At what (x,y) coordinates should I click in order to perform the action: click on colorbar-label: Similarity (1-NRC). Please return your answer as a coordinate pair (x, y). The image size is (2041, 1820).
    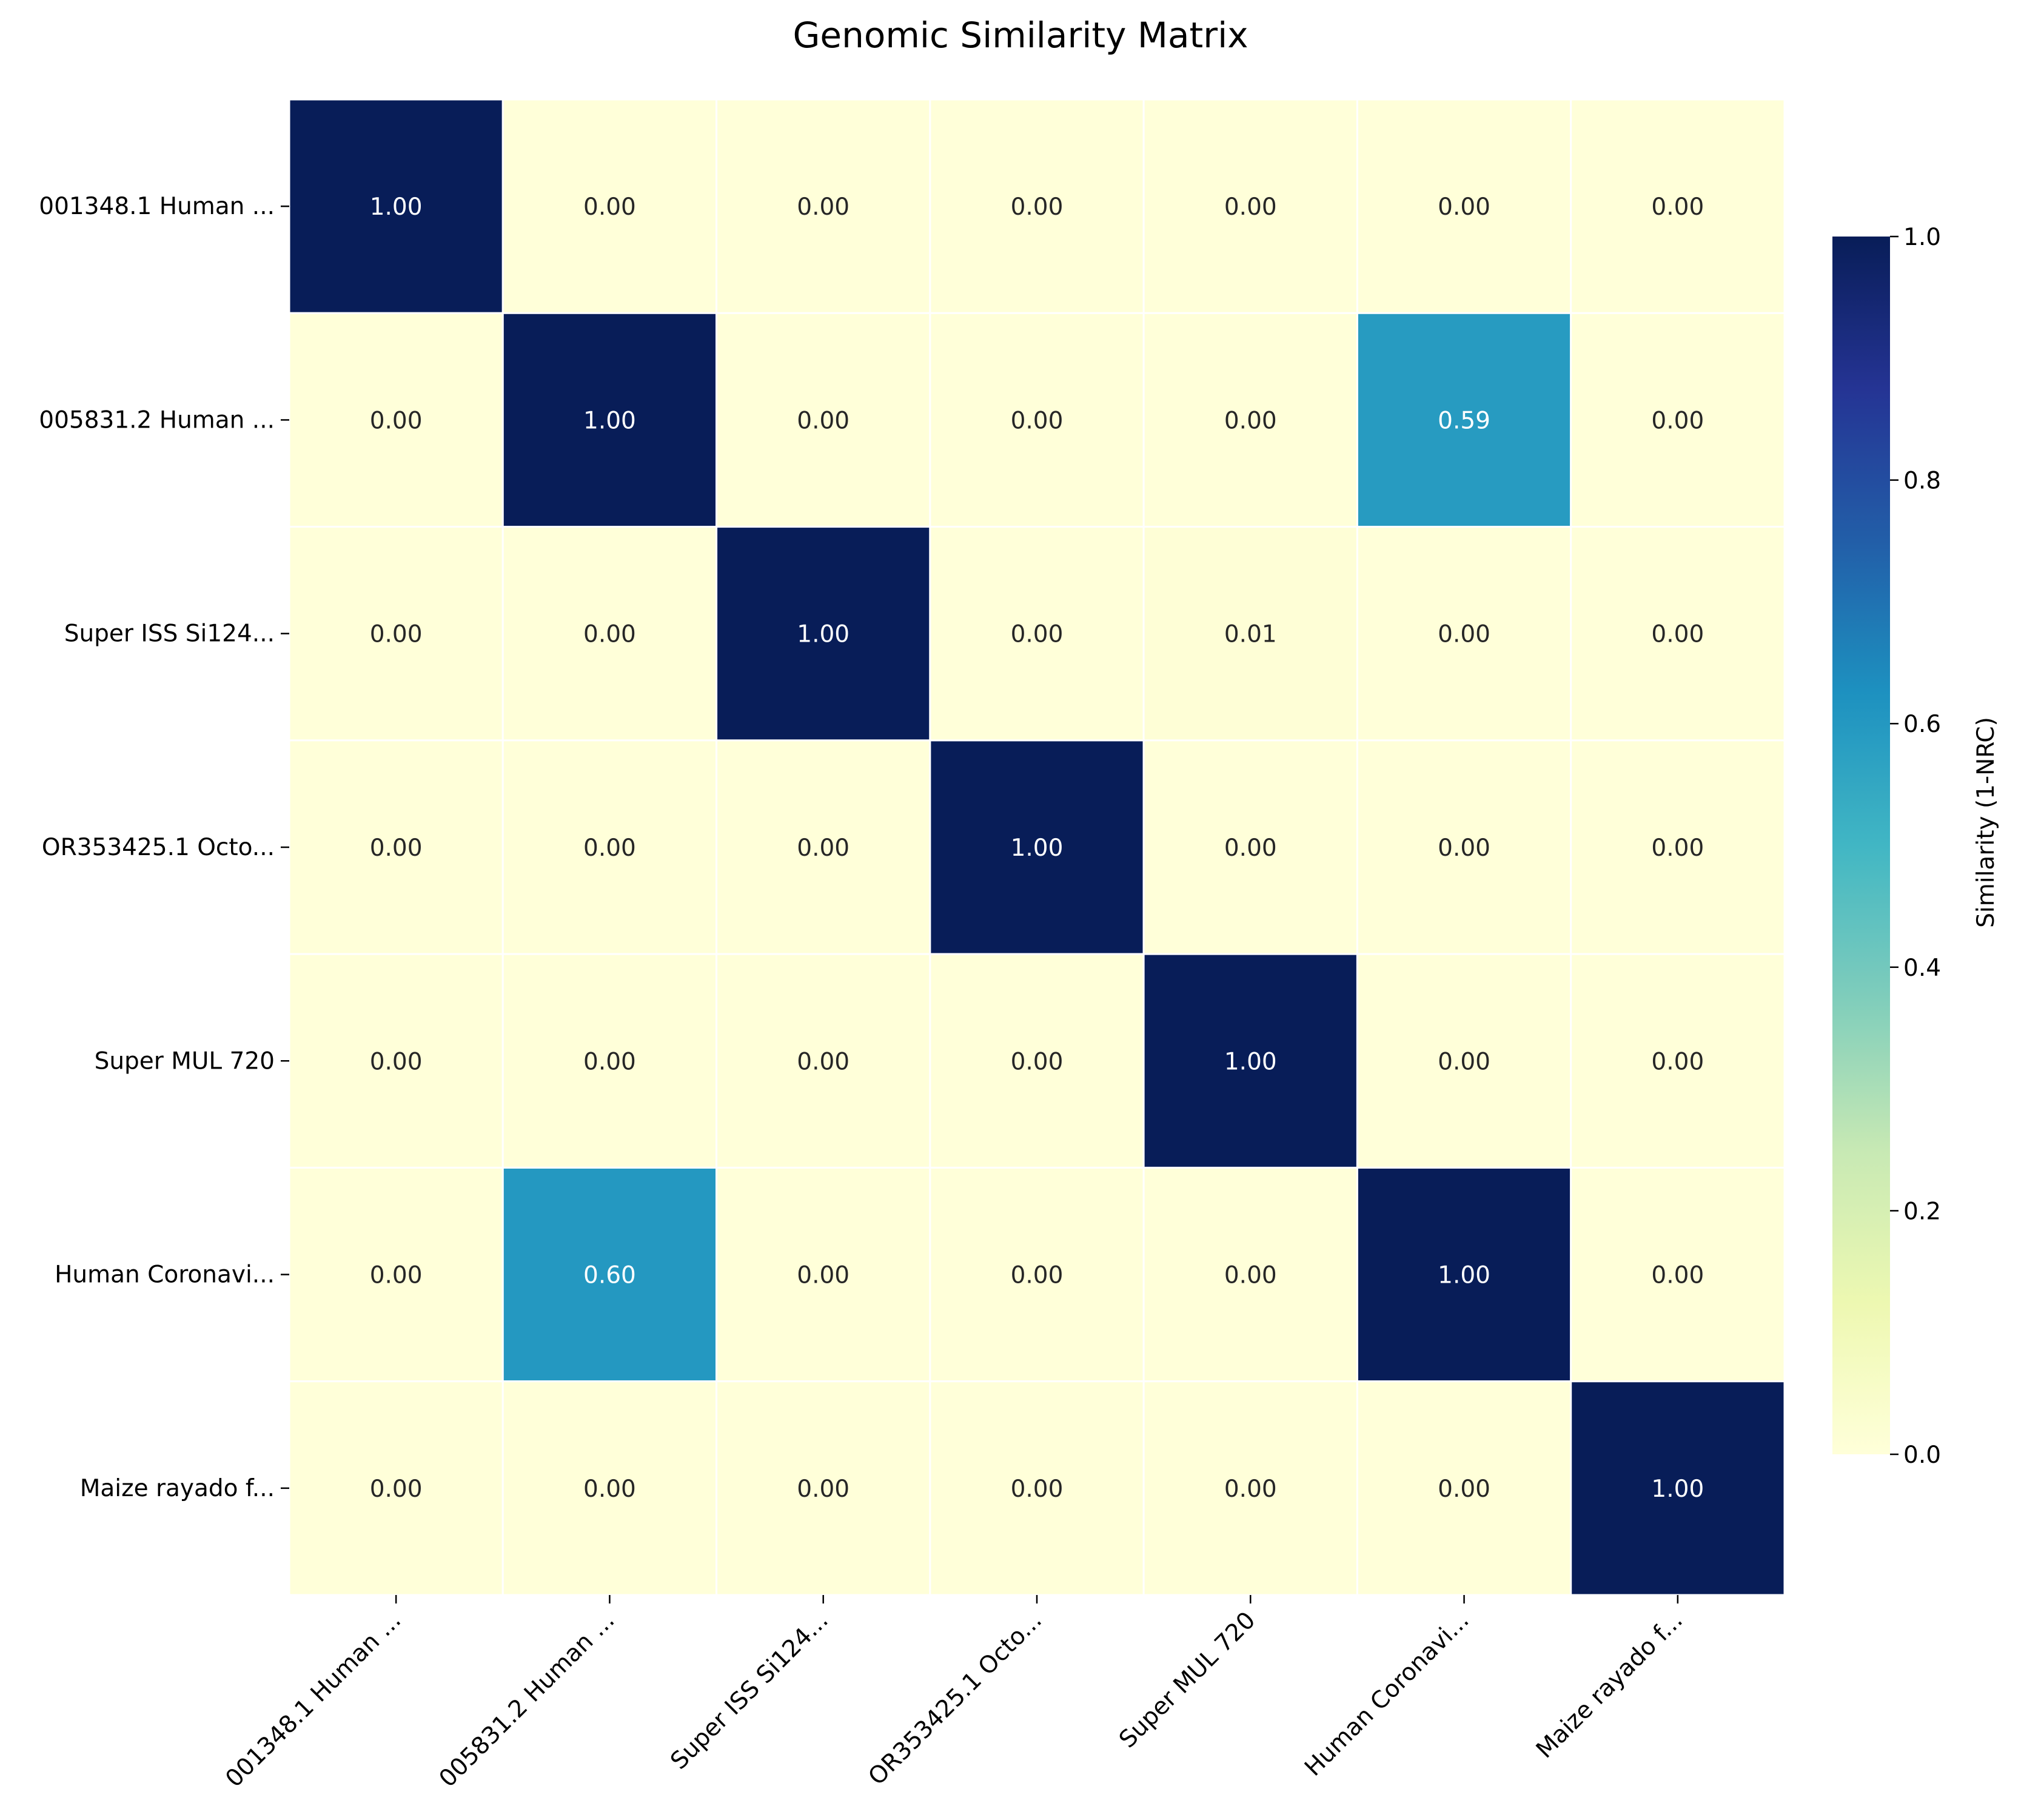
    Looking at the image, I should click on (1986, 822).